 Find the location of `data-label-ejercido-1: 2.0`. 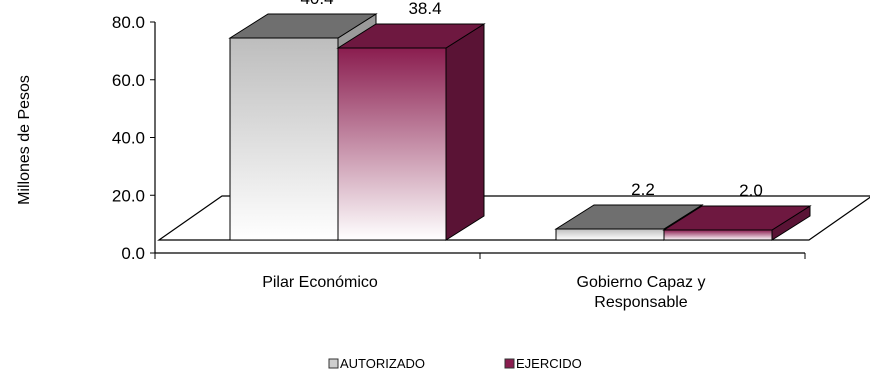

data-label-ejercido-1: 2.0 is located at coordinates (751, 190).